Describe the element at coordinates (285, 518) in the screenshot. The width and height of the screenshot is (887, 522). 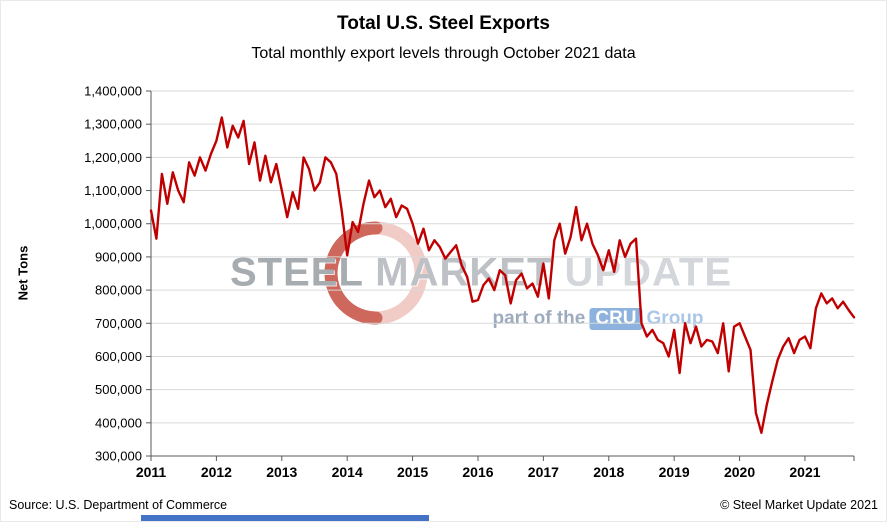
I see `bottom-blue-bar` at that location.